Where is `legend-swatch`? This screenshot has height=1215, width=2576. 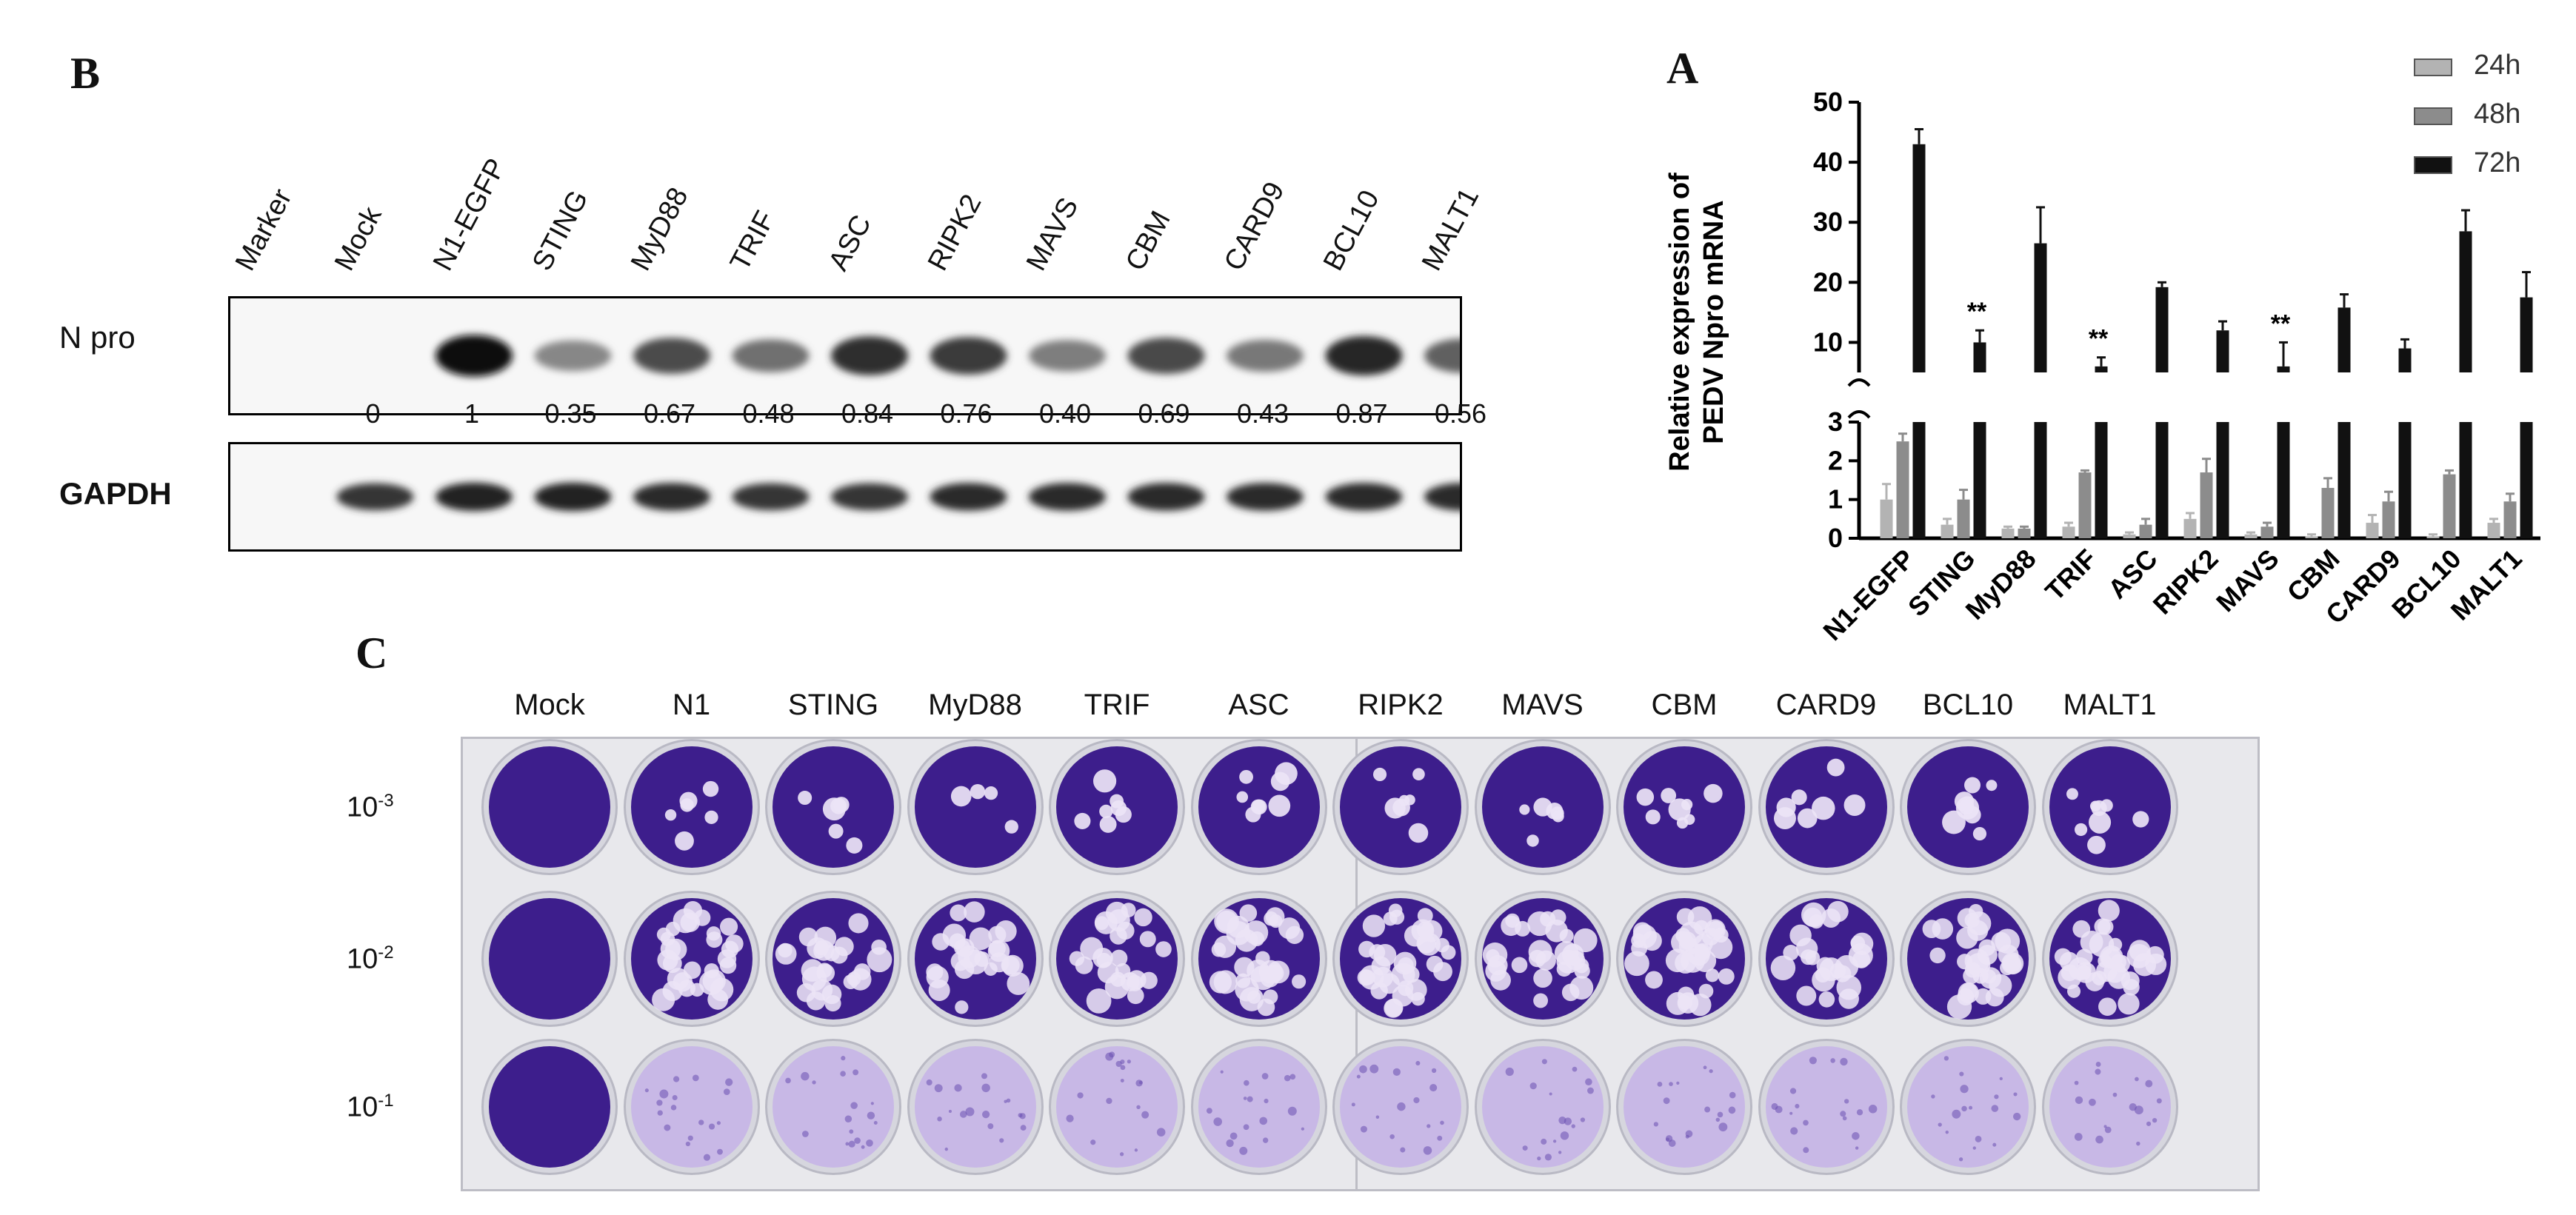 legend-swatch is located at coordinates (2433, 165).